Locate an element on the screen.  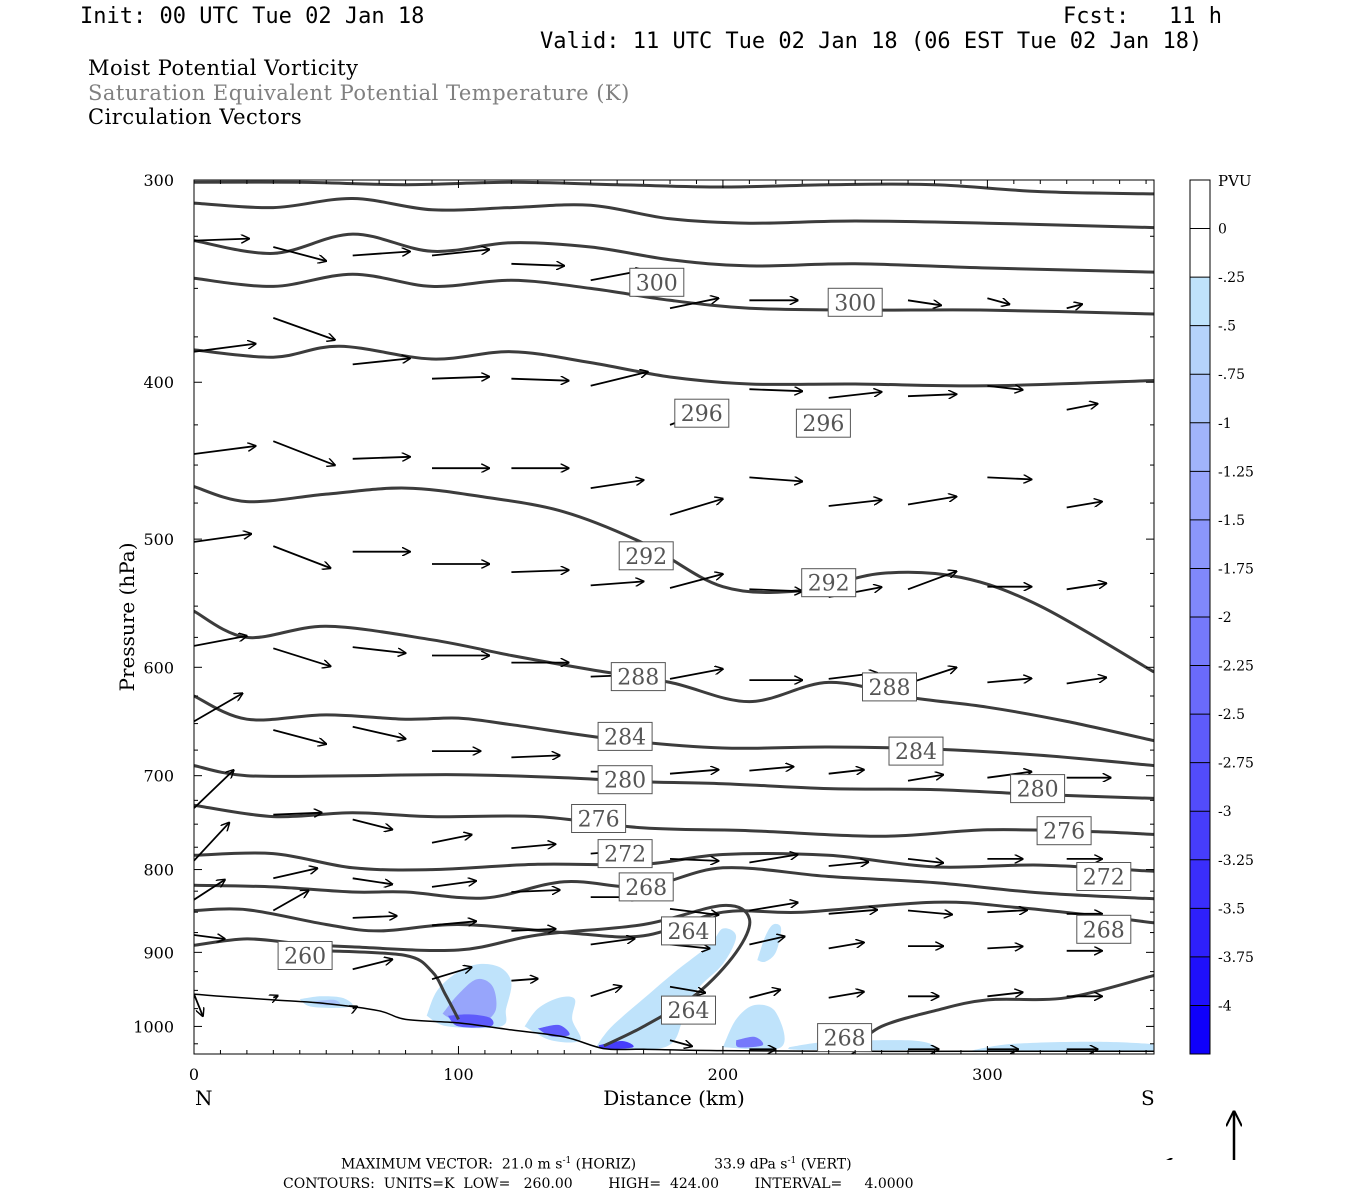
colorbar-label: -2.5 is located at coordinates (1231, 715).